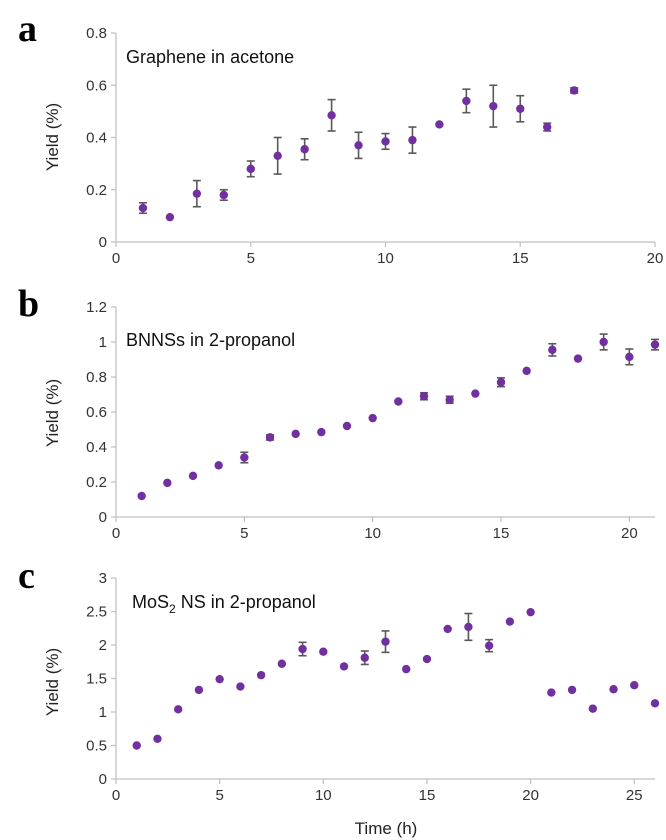  I want to click on panel-a-y-tick-label: 0.8, so click(96, 33).